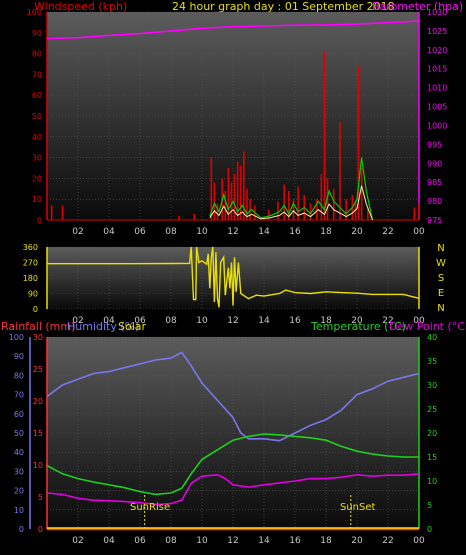  I want to click on windspeed-tick-label: 20, so click(37, 178).